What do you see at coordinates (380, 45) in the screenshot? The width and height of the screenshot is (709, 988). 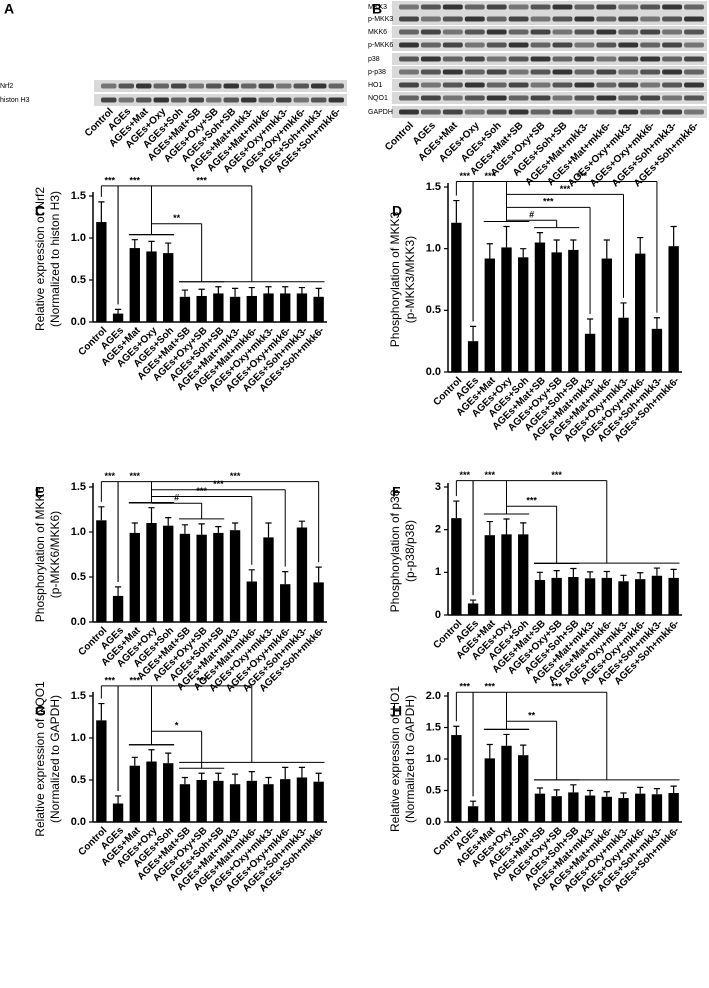 I see `row-label: p-MKK6` at bounding box center [380, 45].